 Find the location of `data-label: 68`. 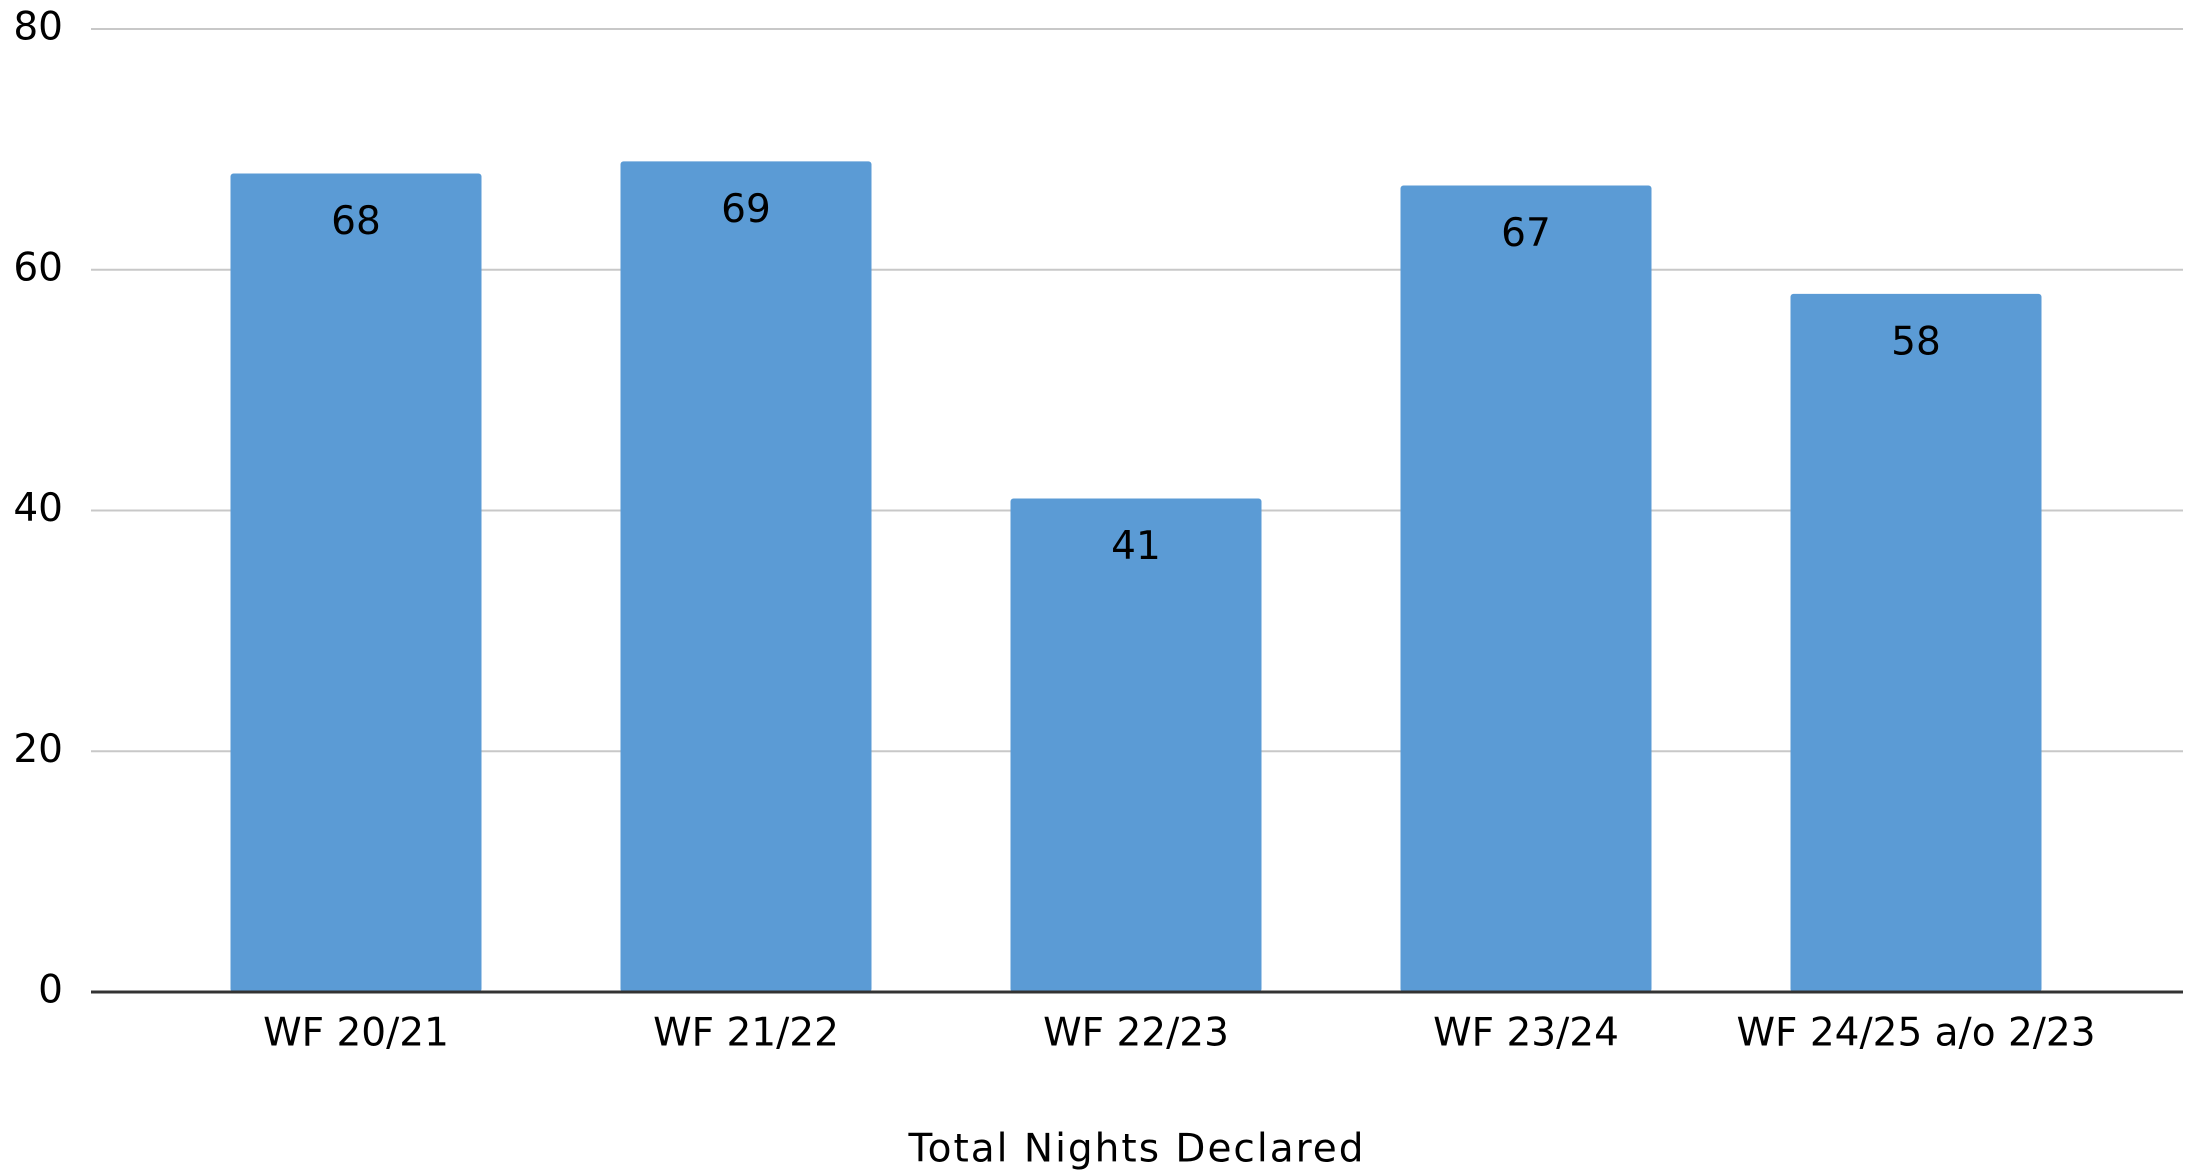

data-label: 68 is located at coordinates (356, 221).